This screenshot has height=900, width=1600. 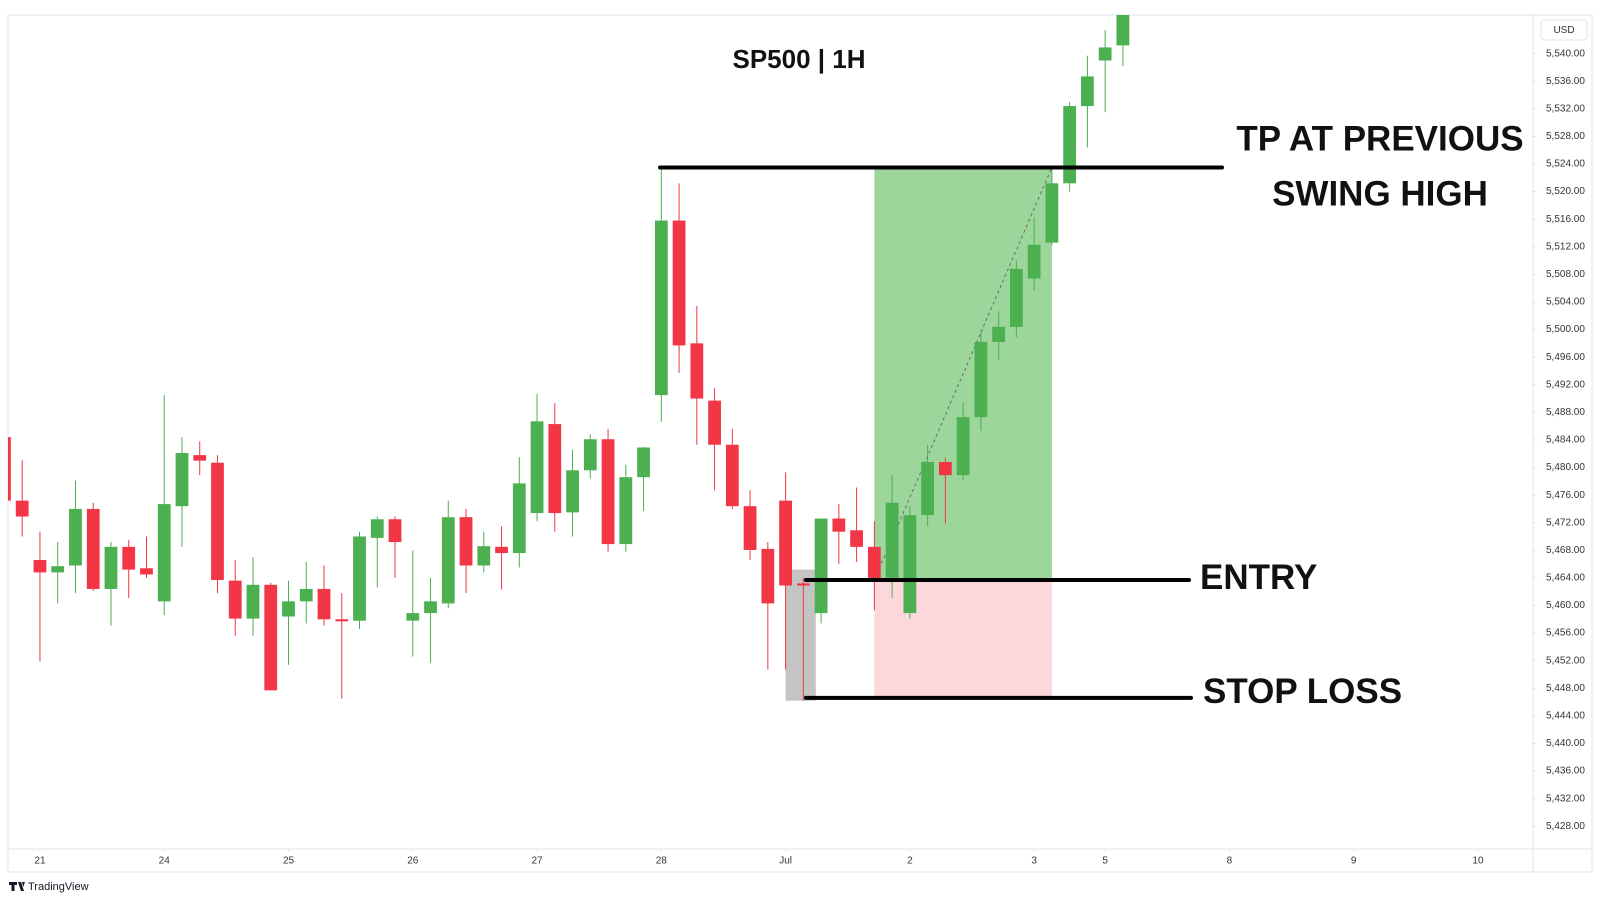 What do you see at coordinates (798, 59) in the screenshot?
I see `chart-title: SP500 | 1H` at bounding box center [798, 59].